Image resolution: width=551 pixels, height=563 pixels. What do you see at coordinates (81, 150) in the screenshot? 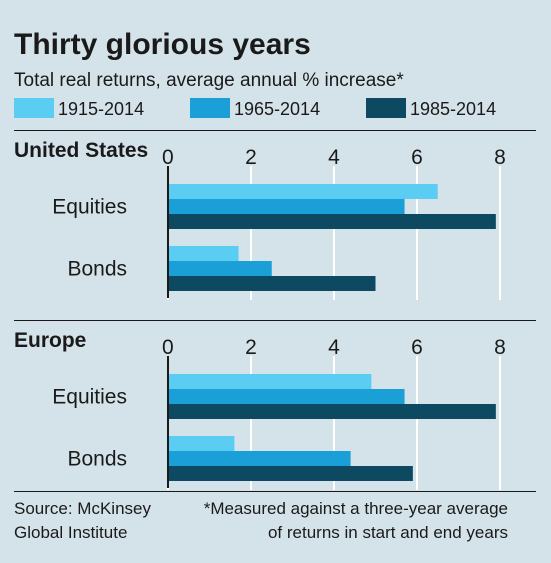
I see `panel-title: United States` at bounding box center [81, 150].